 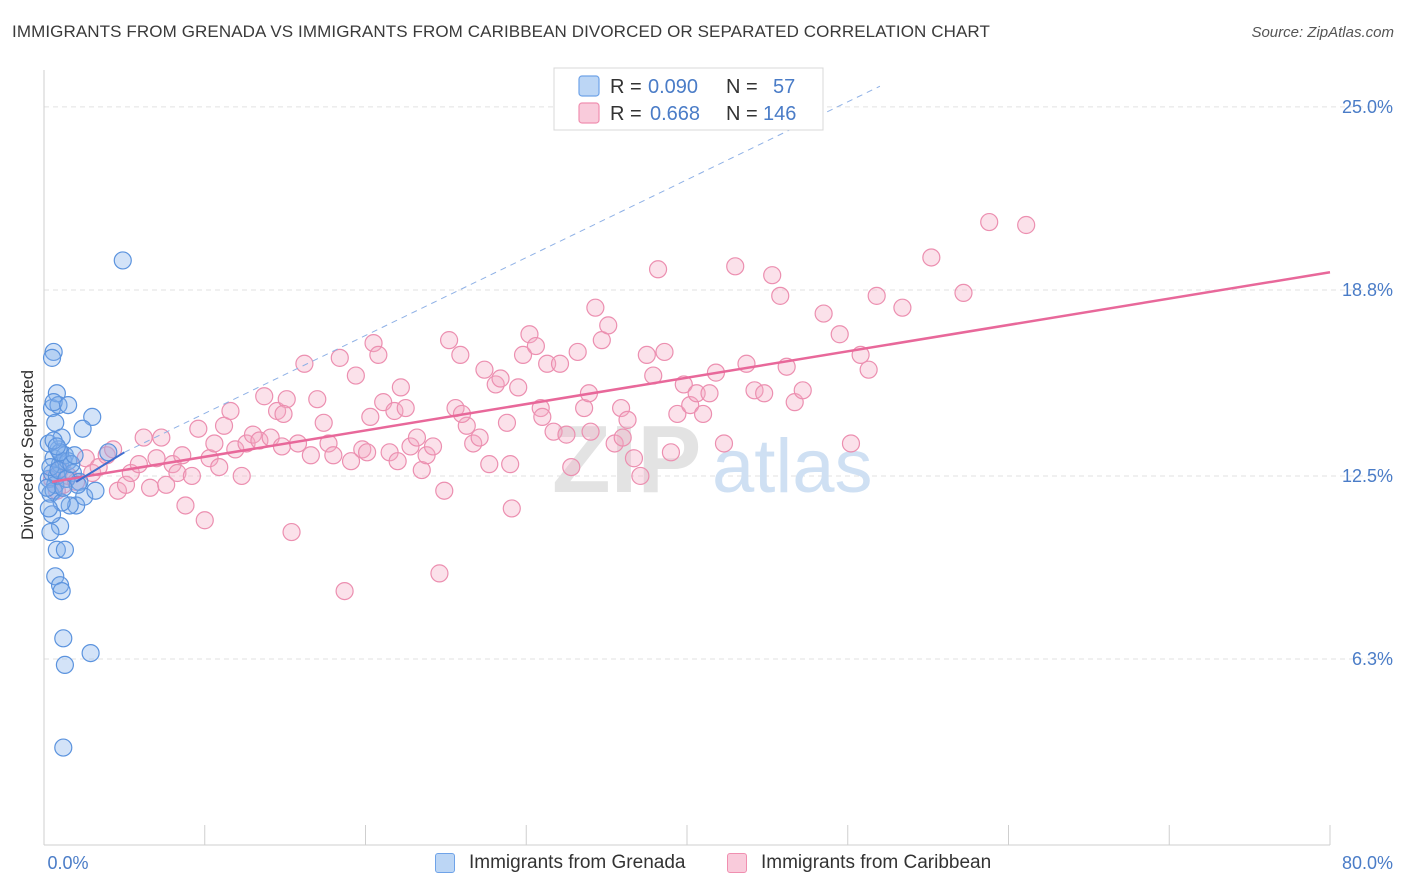 What do you see at coordinates (577, 862) in the screenshot?
I see `legend-label-grenada: Immigrants from Grenada` at bounding box center [577, 862].